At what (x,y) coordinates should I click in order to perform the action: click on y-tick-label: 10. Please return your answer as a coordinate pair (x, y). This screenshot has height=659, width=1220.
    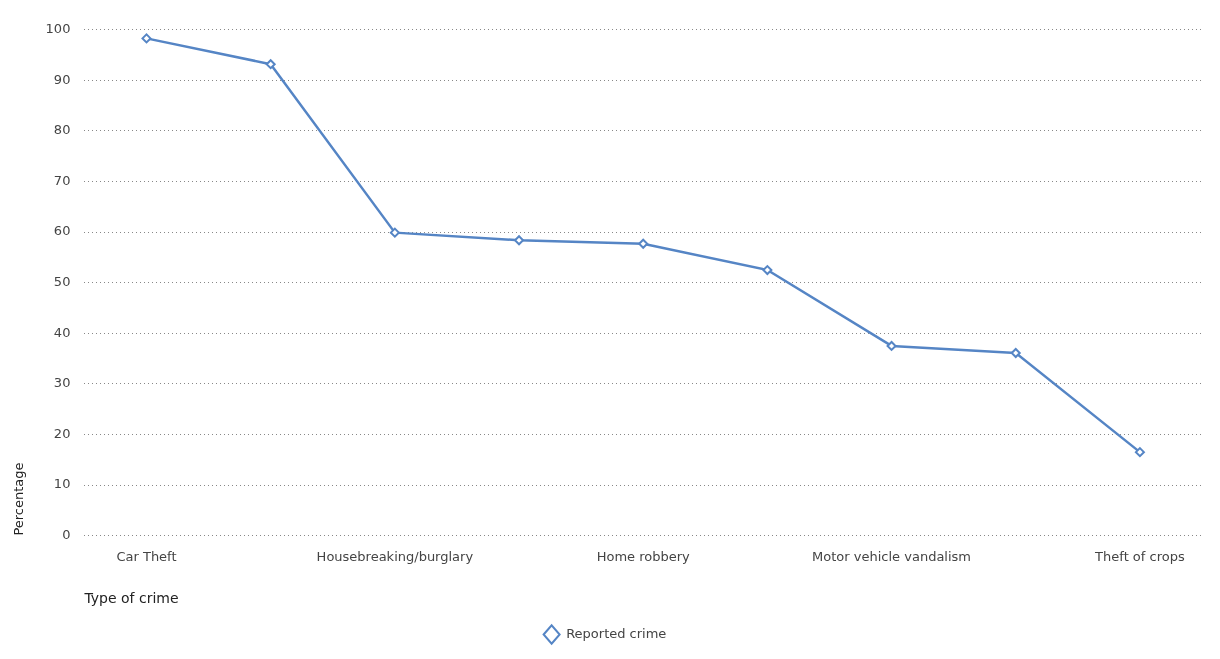
    Looking at the image, I should click on (62, 484).